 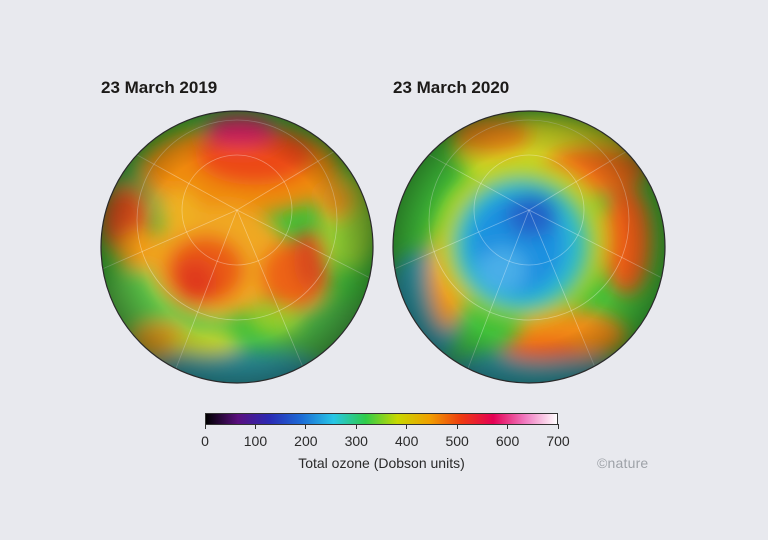 What do you see at coordinates (306, 441) in the screenshot?
I see `colorbar-tick-label: 200` at bounding box center [306, 441].